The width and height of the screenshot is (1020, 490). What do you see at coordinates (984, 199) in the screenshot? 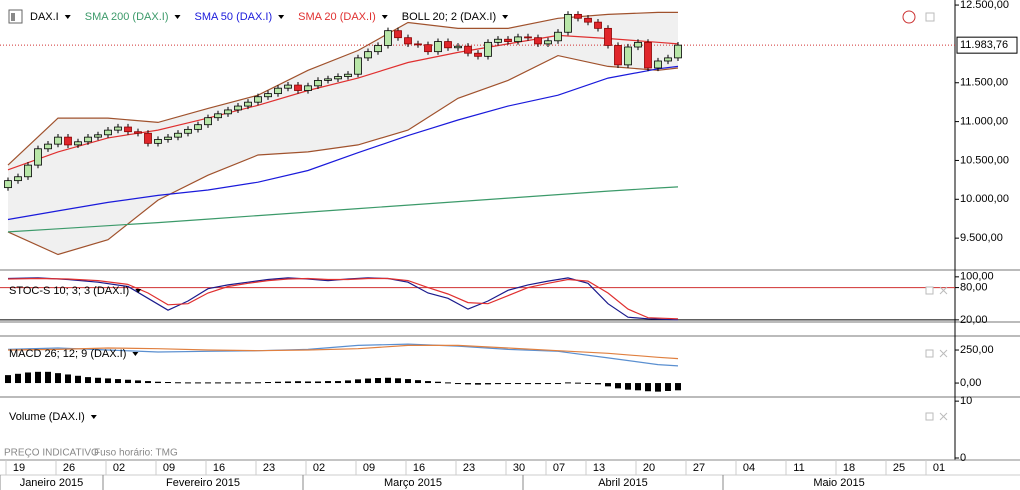
I see `y-tick-label: 10.000,00` at bounding box center [984, 199].